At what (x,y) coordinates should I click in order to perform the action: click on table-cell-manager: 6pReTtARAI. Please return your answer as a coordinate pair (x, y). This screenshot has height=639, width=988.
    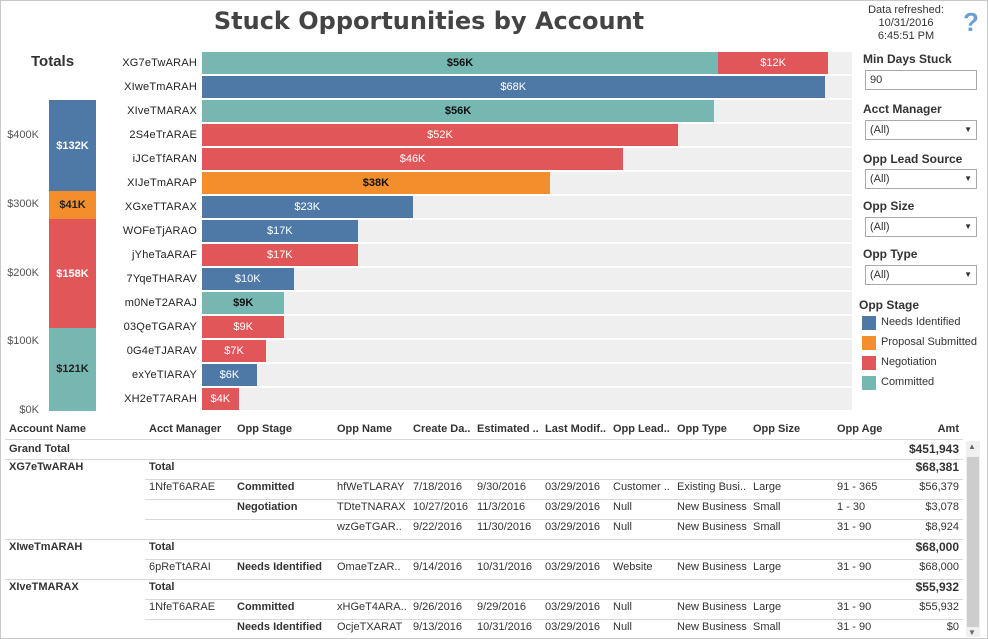
    Looking at the image, I should click on (180, 567).